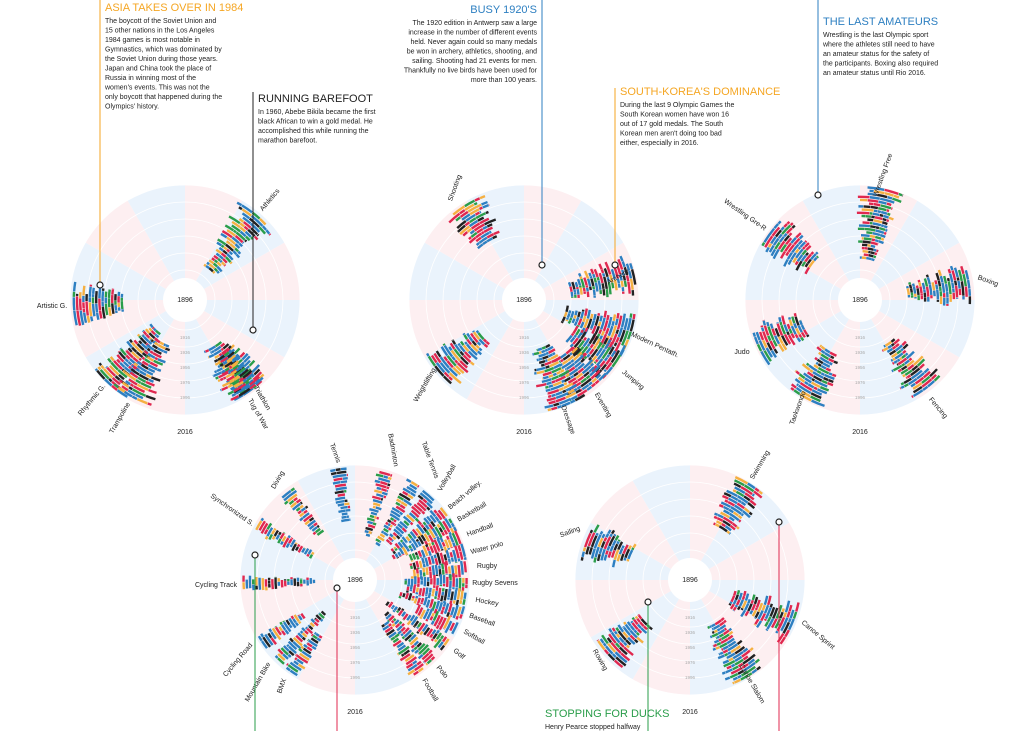 The height and width of the screenshot is (731, 1024). Describe the element at coordinates (874, 73) in the screenshot. I see `annotation-text: an amateur status until Rio 2016.` at that location.